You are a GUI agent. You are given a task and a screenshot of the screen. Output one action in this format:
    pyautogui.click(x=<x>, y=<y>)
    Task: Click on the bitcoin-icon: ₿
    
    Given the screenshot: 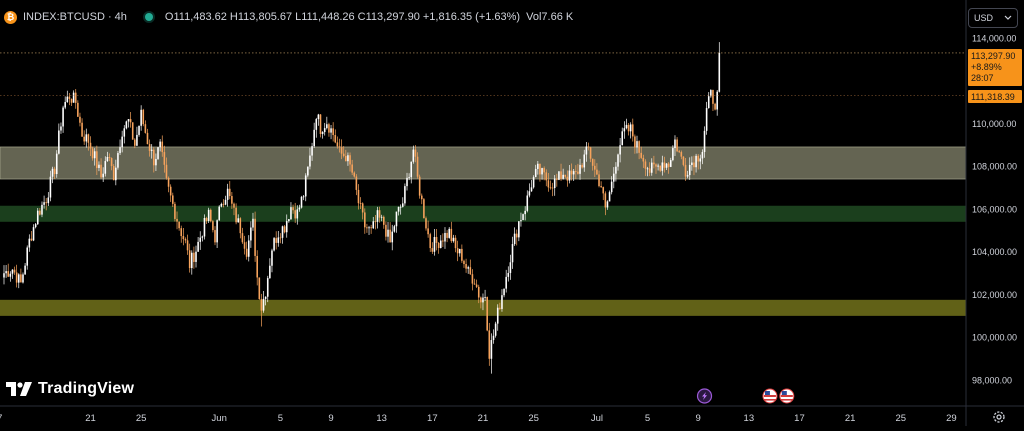 What is the action you would take?
    pyautogui.click(x=10, y=17)
    